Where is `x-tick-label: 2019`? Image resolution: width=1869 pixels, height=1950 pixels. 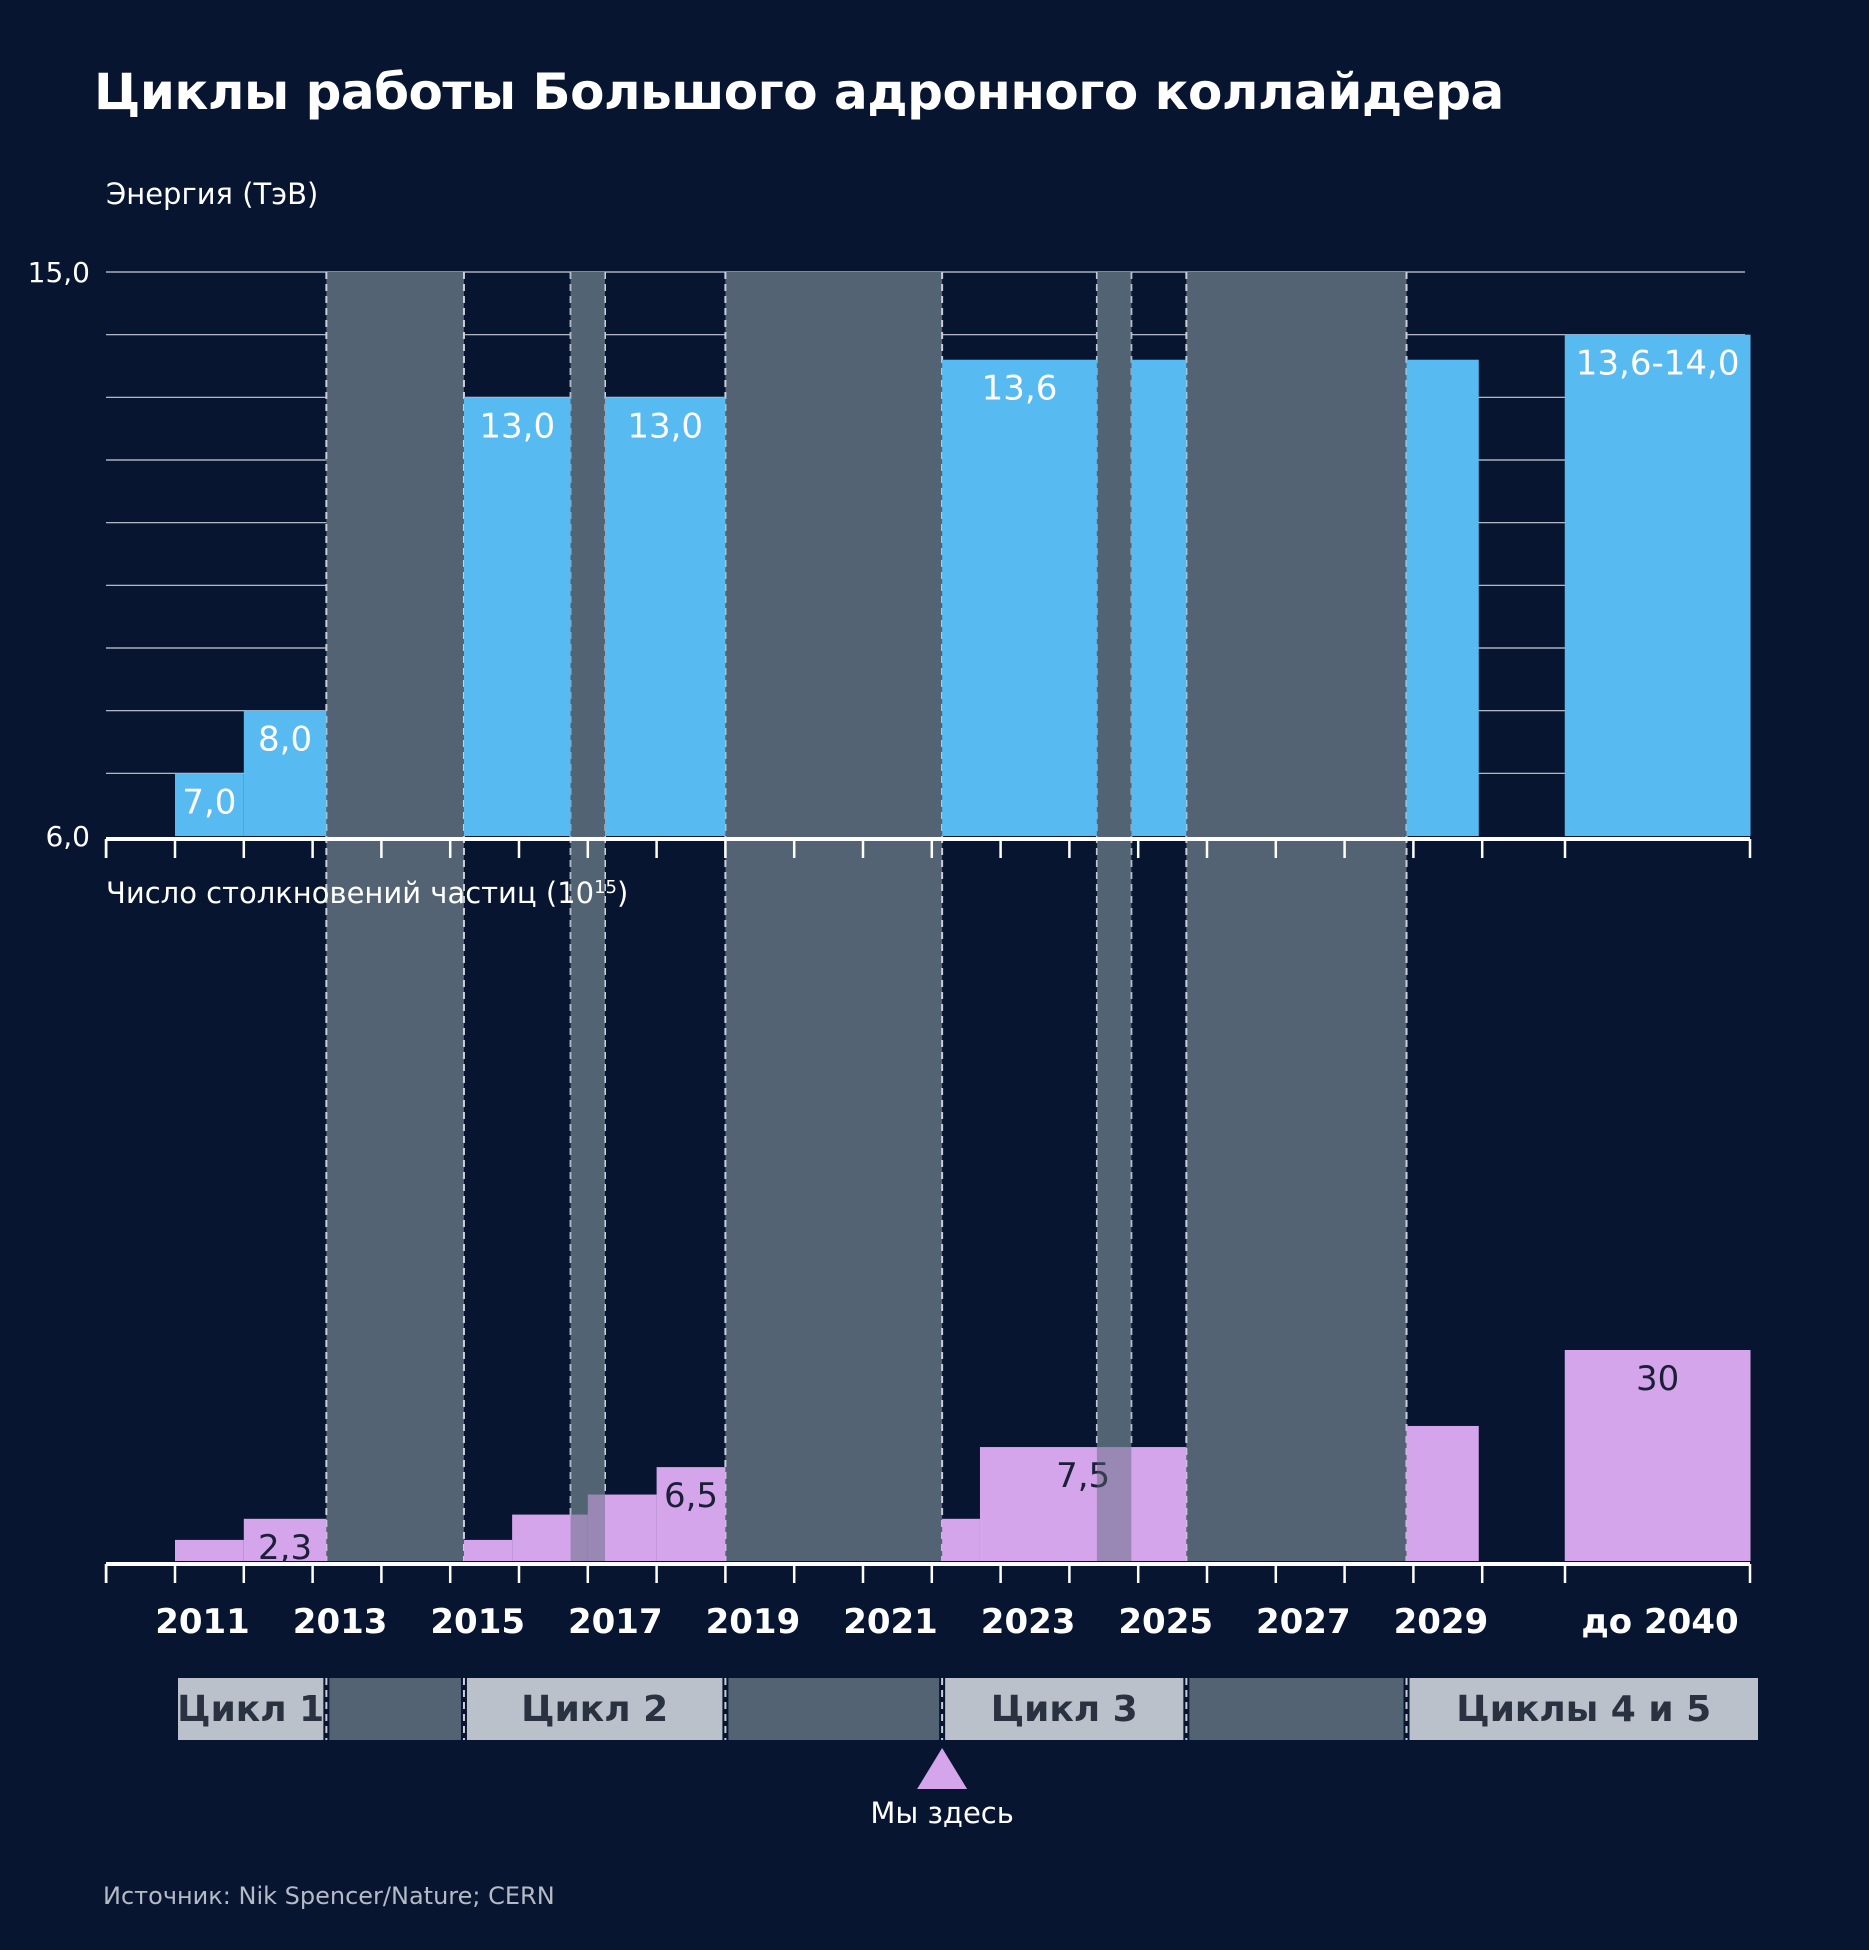 x-tick-label: 2019 is located at coordinates (753, 1622).